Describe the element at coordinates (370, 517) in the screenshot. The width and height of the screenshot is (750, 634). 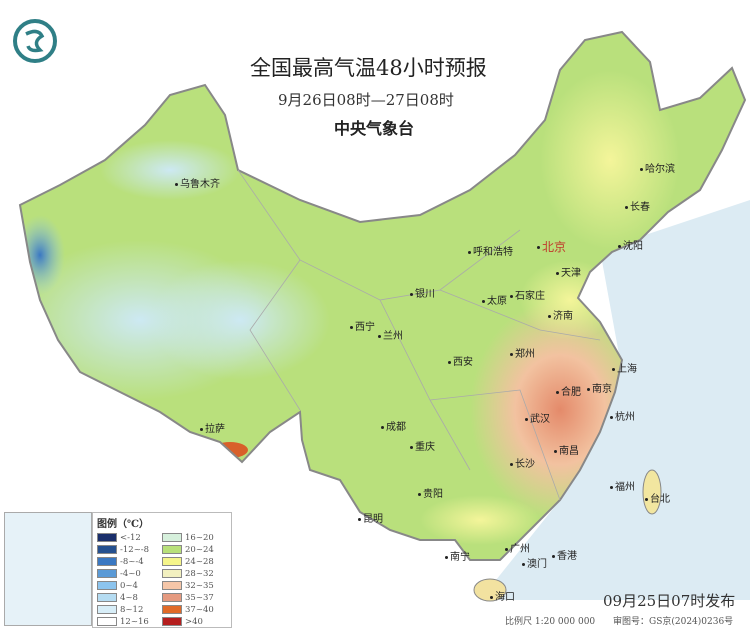
I see `city-label: 昆明` at that location.